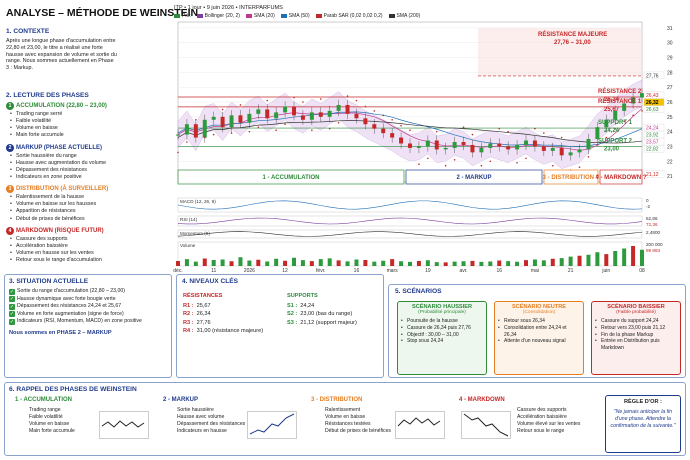 This screenshot has width=690, height=460. What do you see at coordinates (442, 307) in the screenshot?
I see `scenario-title: SCÉNARIO HAUSSIER` at bounding box center [442, 307].